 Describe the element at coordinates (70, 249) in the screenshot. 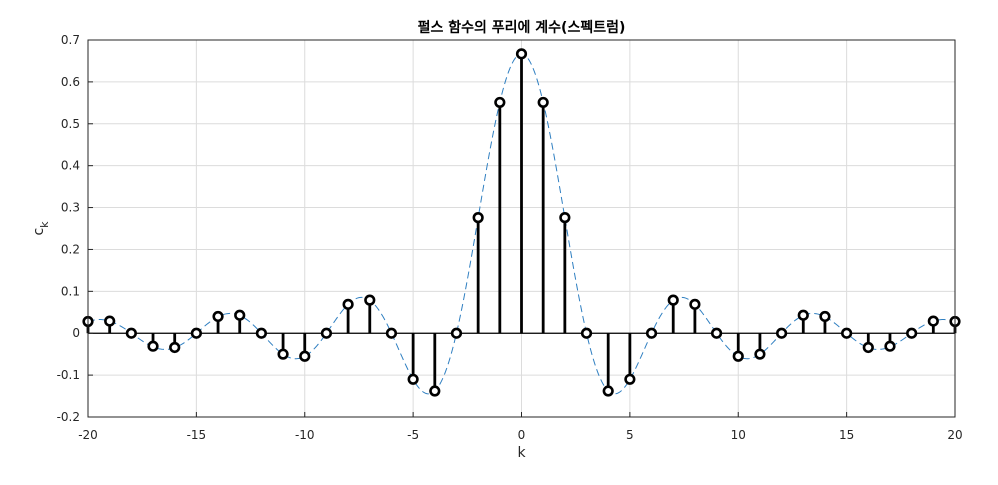

I see `y-tick-label: 0.2` at that location.